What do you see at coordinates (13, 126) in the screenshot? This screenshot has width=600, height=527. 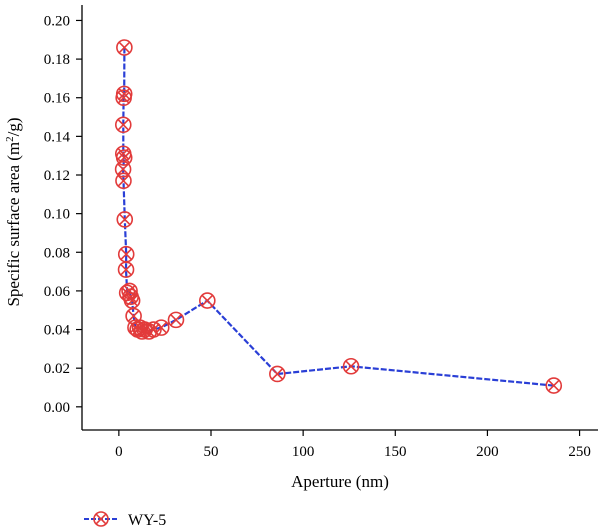 I see `y-axis-title-end: /g)` at bounding box center [13, 126].